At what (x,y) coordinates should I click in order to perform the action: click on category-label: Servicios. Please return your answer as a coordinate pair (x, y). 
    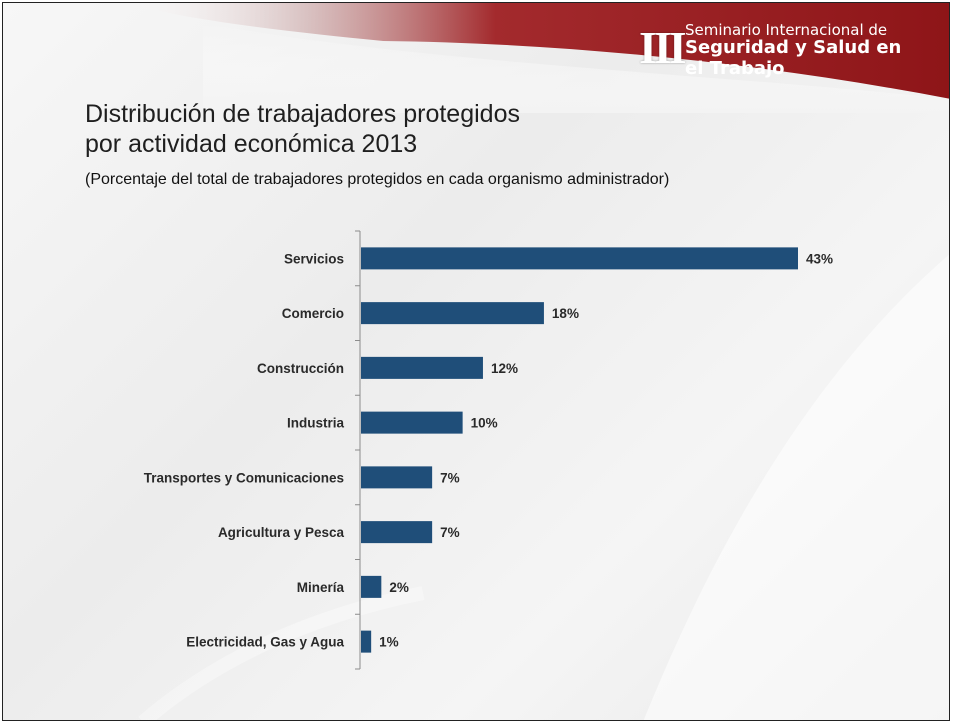
    Looking at the image, I should click on (314, 258).